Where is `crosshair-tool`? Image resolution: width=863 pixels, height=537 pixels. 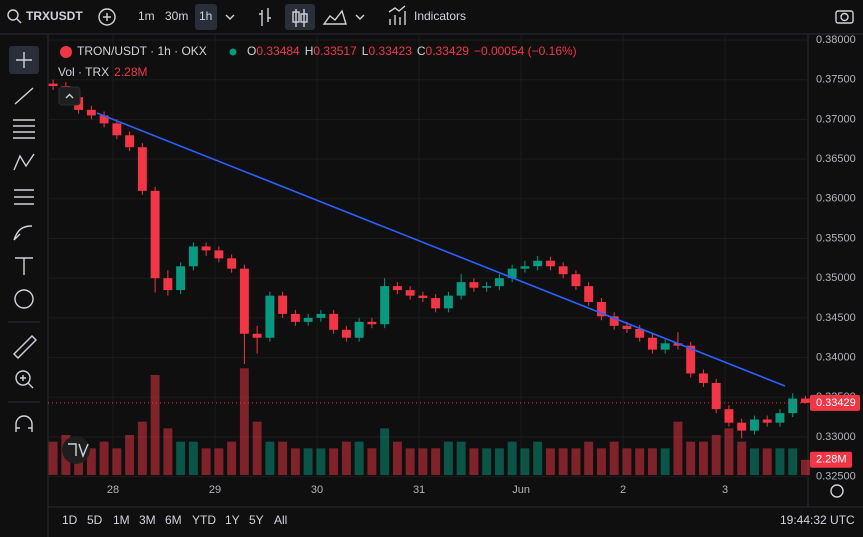 crosshair-tool is located at coordinates (24, 60).